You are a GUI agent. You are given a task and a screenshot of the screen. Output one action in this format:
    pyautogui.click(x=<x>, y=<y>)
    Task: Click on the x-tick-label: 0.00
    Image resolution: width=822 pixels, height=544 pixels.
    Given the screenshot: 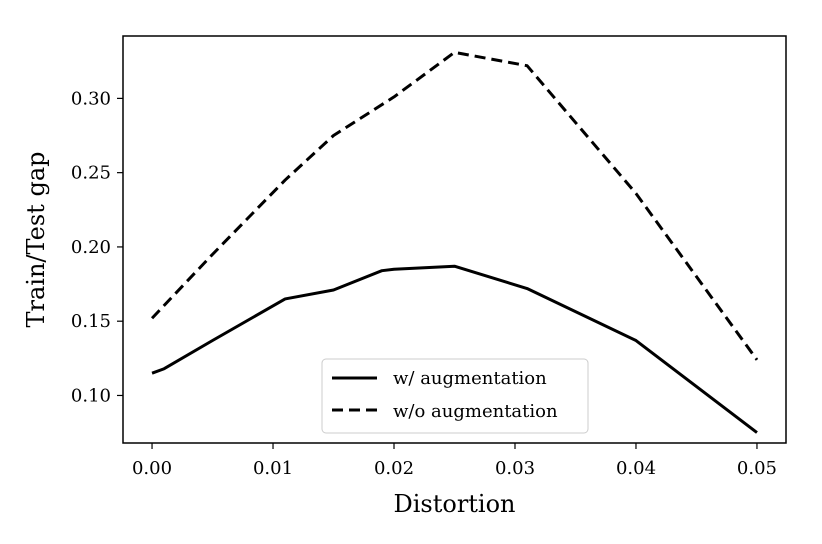 What is the action you would take?
    pyautogui.click(x=152, y=468)
    